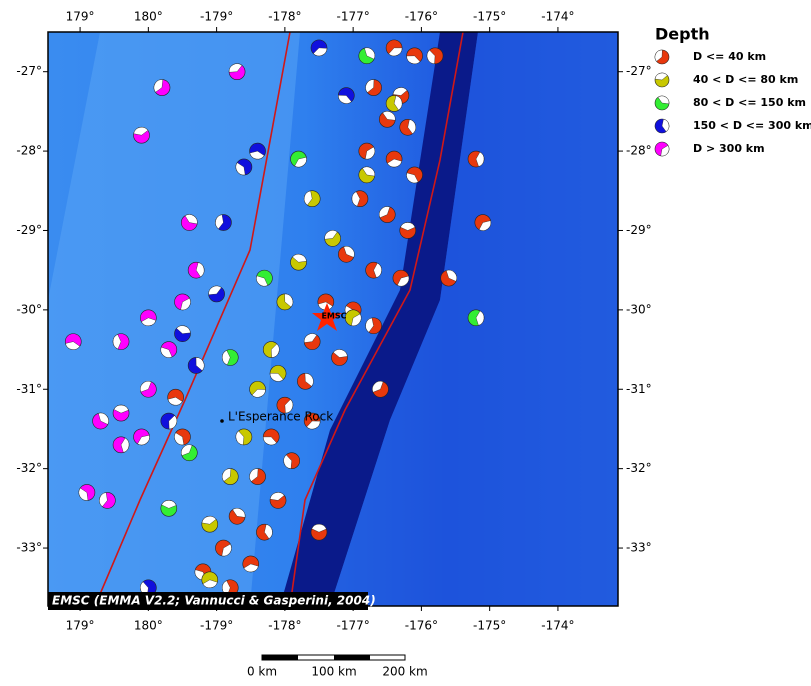  What do you see at coordinates (639, 468) in the screenshot?
I see `lat-label: -32°` at bounding box center [639, 468].